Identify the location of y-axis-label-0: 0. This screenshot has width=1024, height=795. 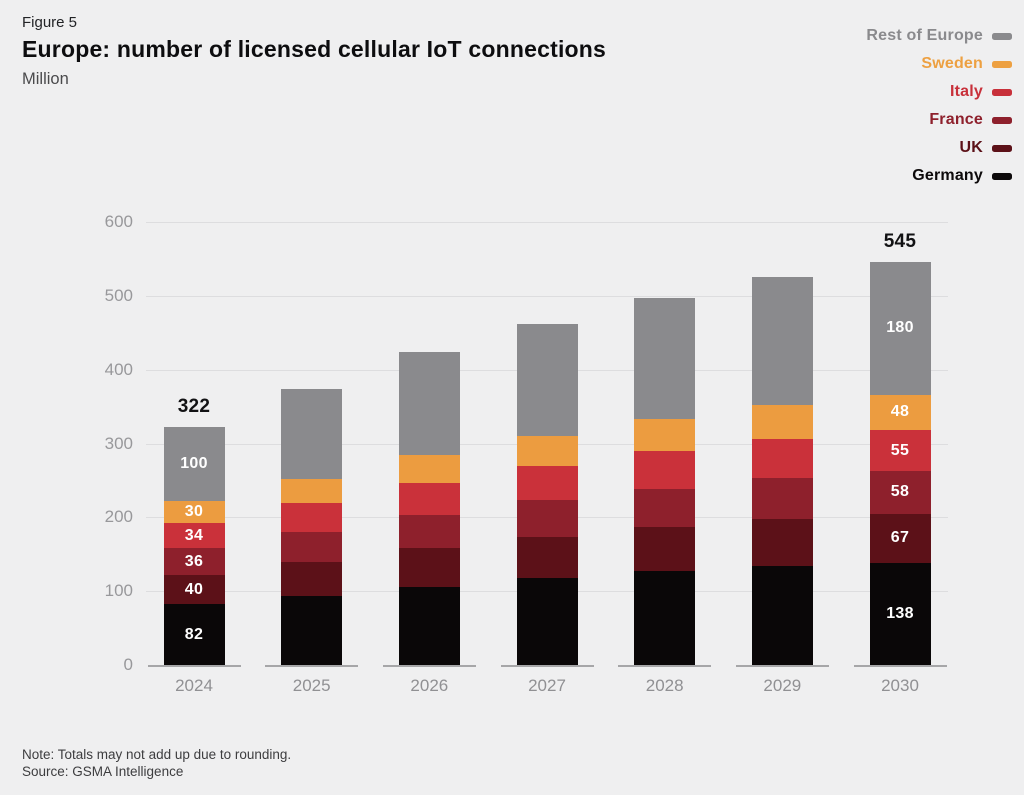
(128, 664).